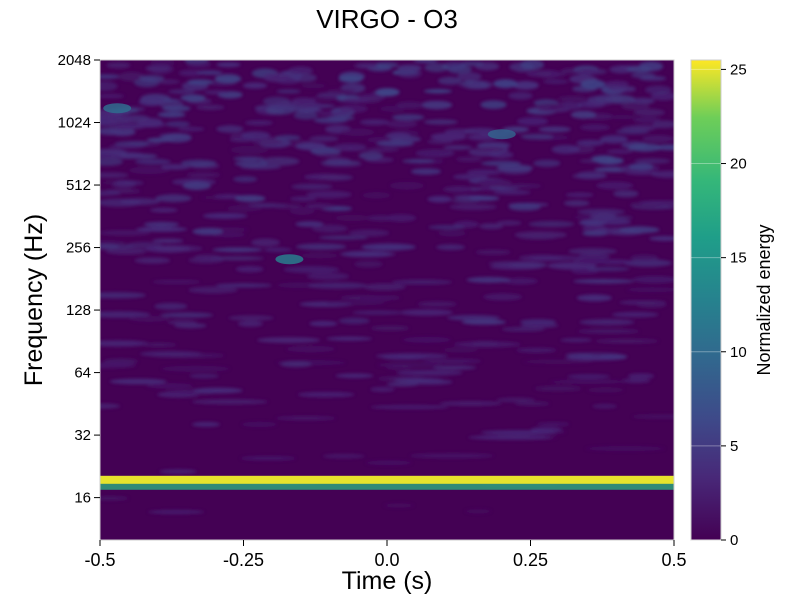  I want to click on colorbar: 0 5 10 15 20 25 Normalized energy, so click(732, 304).